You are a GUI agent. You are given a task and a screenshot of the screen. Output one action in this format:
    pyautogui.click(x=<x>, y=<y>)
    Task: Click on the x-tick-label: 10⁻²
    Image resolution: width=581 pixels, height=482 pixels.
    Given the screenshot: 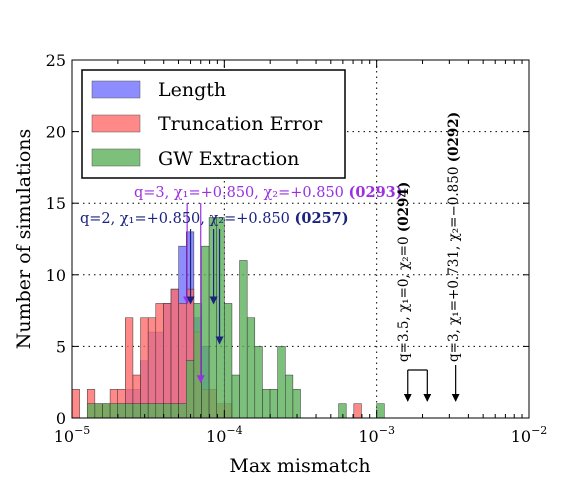 What is the action you would take?
    pyautogui.click(x=529, y=435)
    